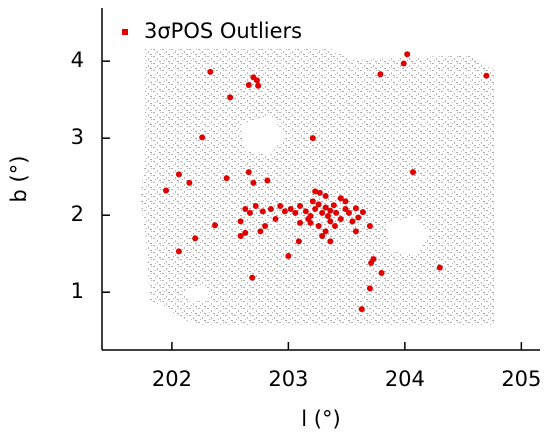  What do you see at coordinates (172, 379) in the screenshot?
I see `x-tick-label: 202` at bounding box center [172, 379].